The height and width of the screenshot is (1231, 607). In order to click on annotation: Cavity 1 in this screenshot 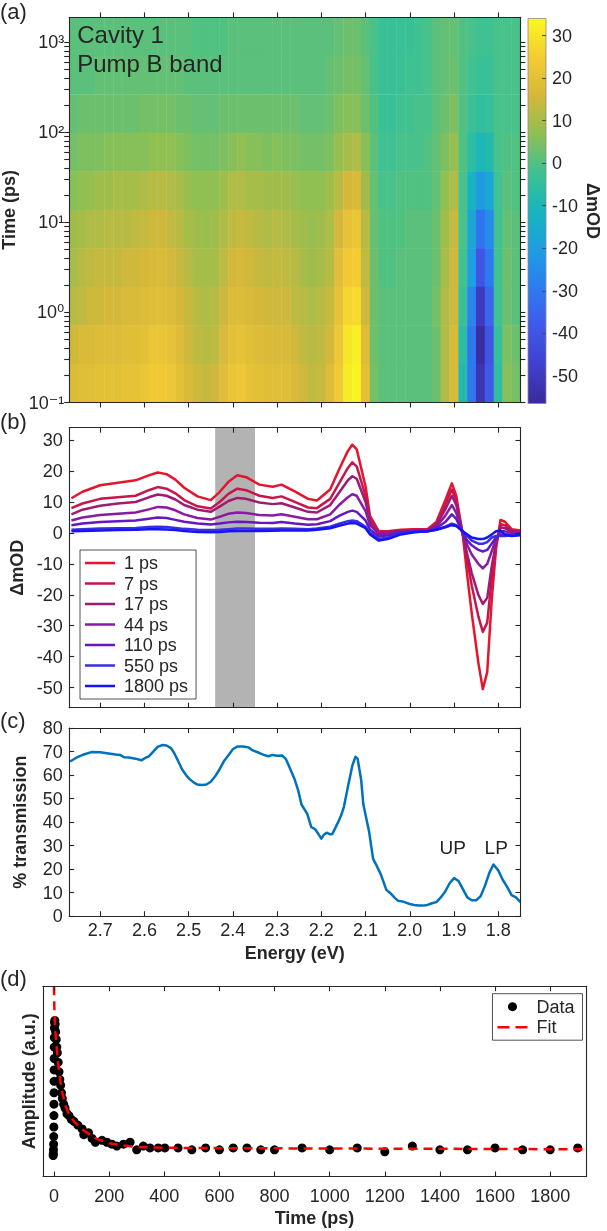, I will do `click(120, 34)`.